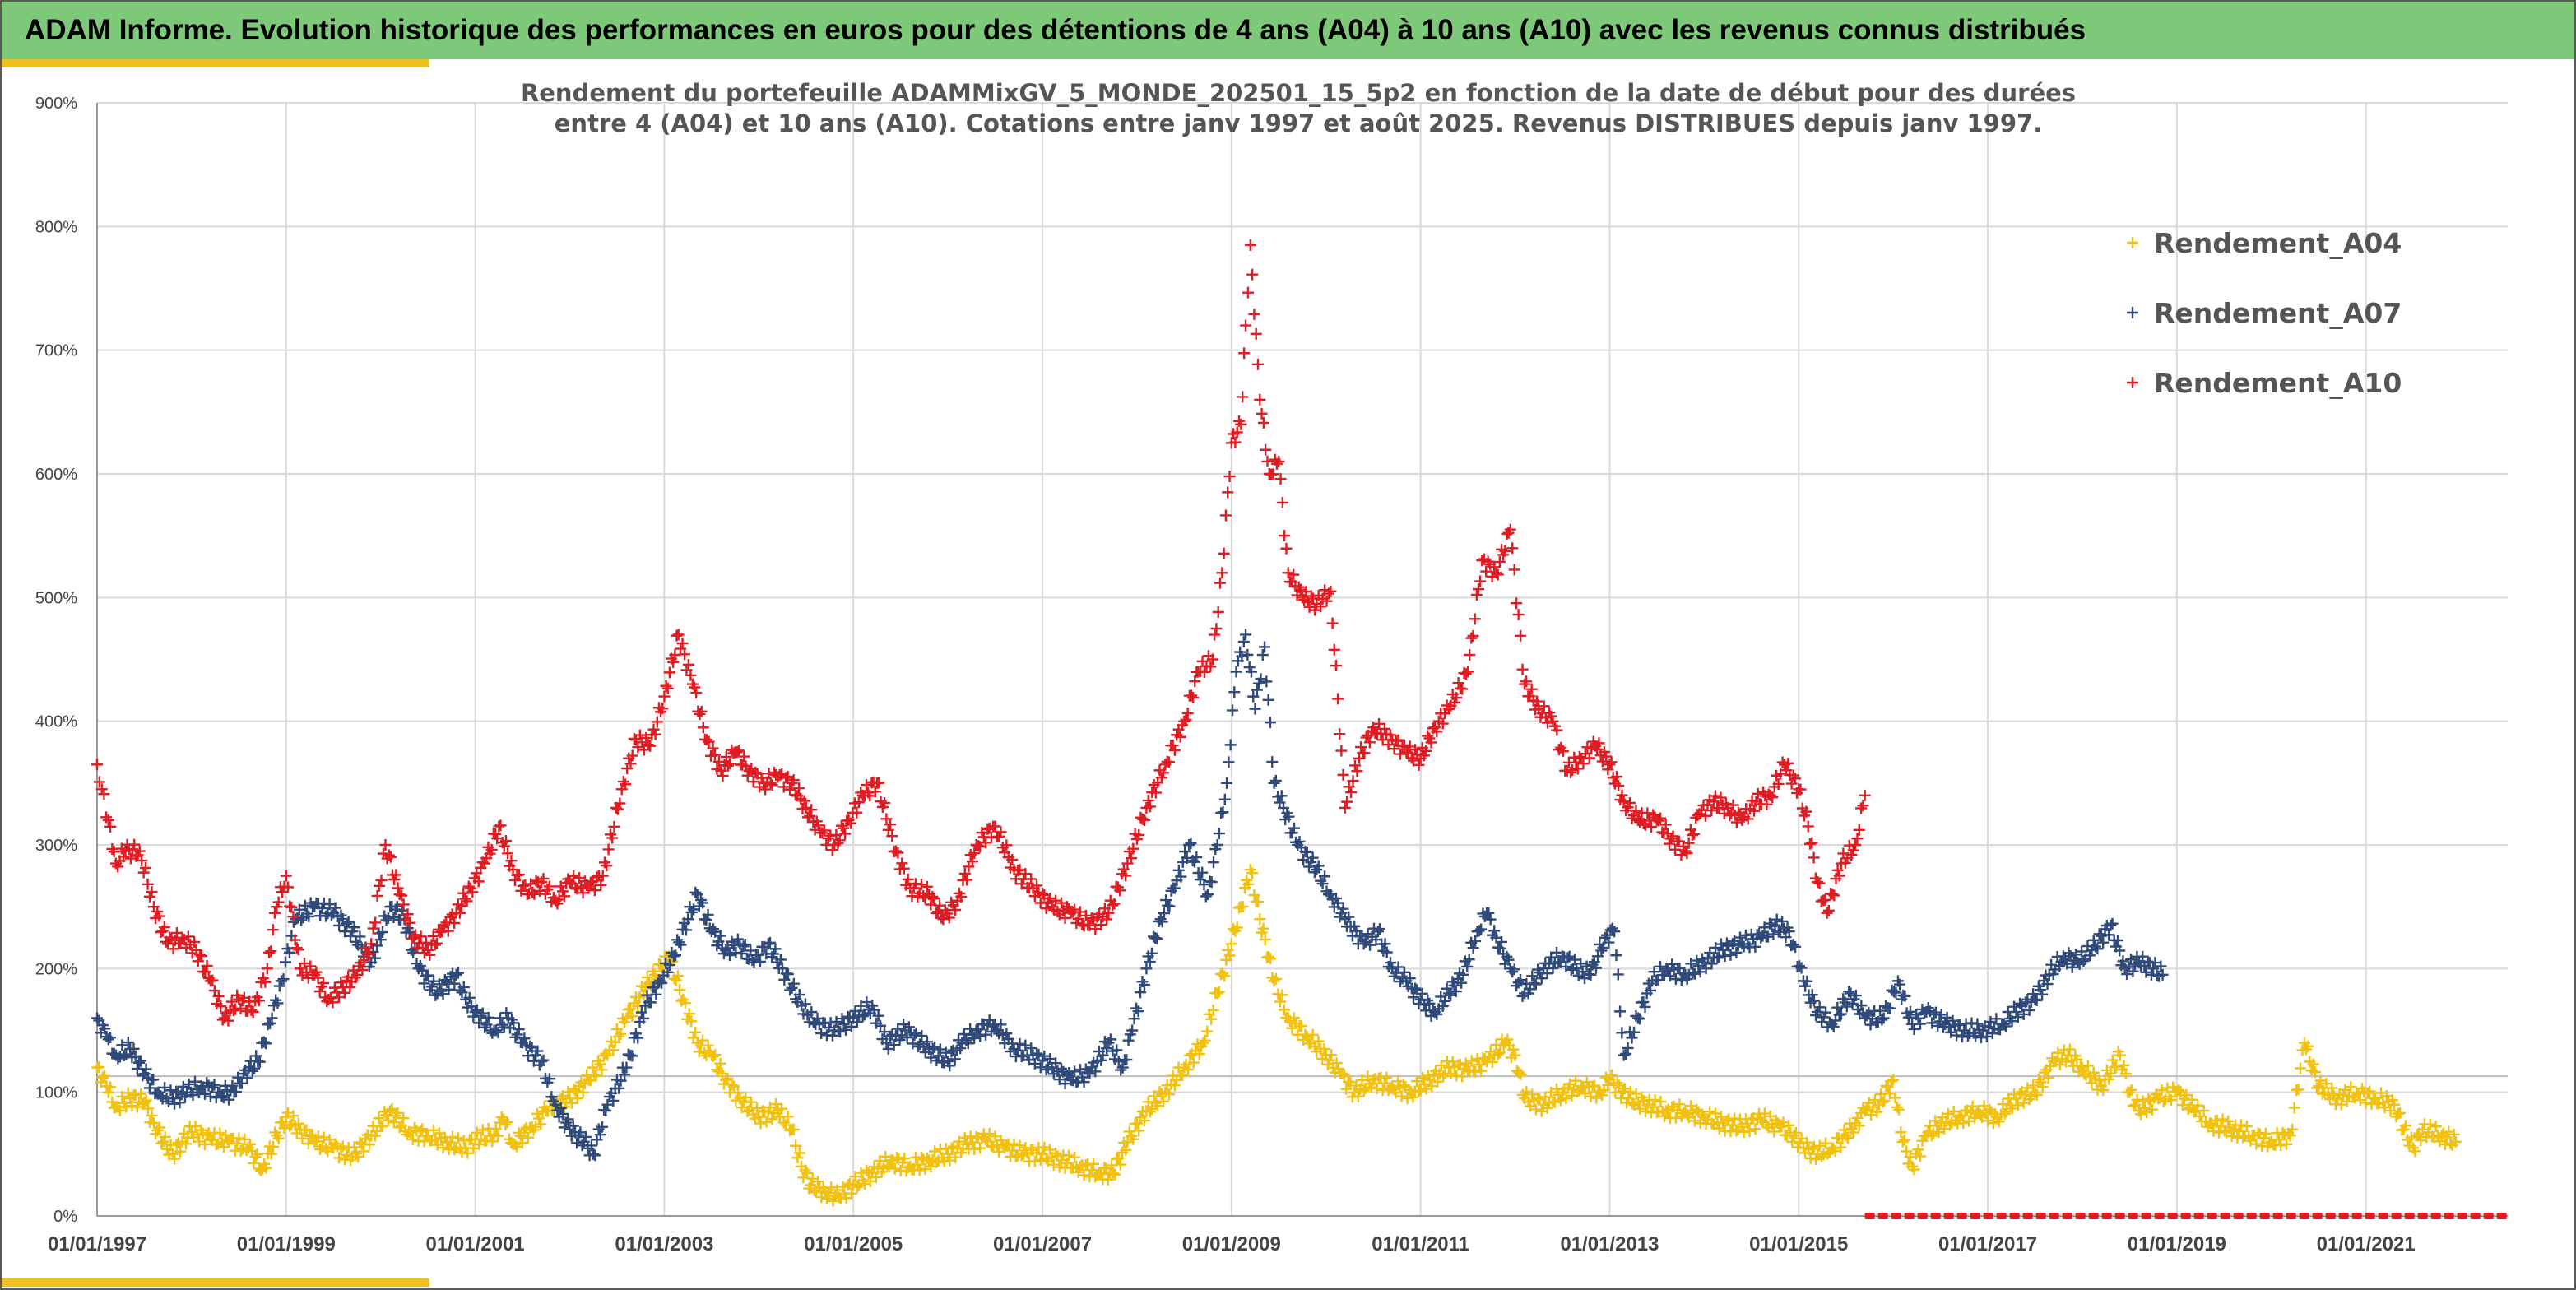 This screenshot has width=2576, height=1290. What do you see at coordinates (664, 1244) in the screenshot?
I see `x-tick-label: 01/01/2003` at bounding box center [664, 1244].